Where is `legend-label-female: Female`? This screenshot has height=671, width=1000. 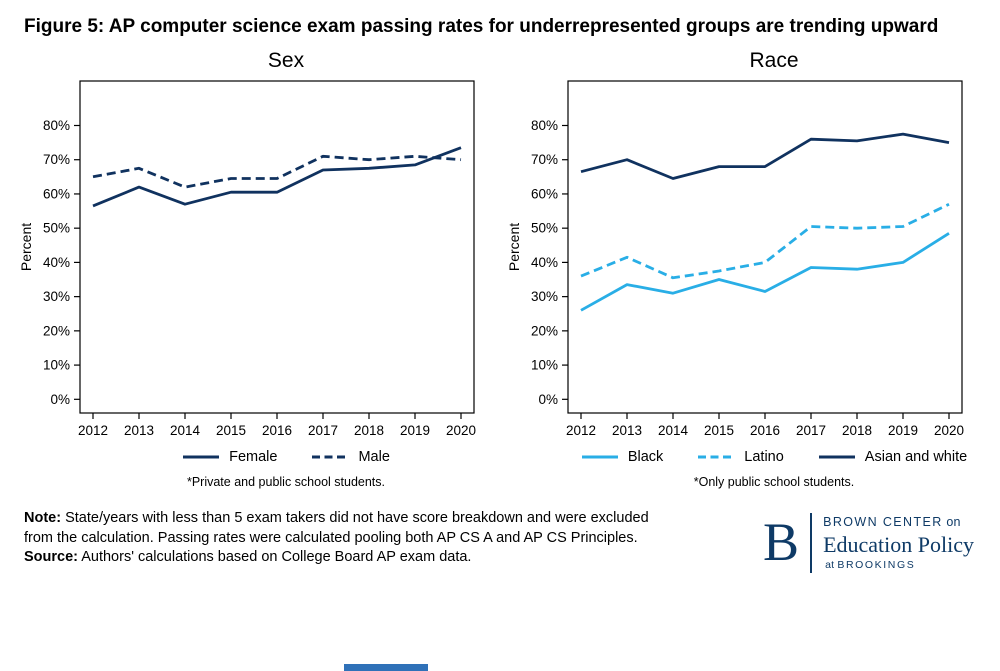 legend-label-female: Female is located at coordinates (253, 457).